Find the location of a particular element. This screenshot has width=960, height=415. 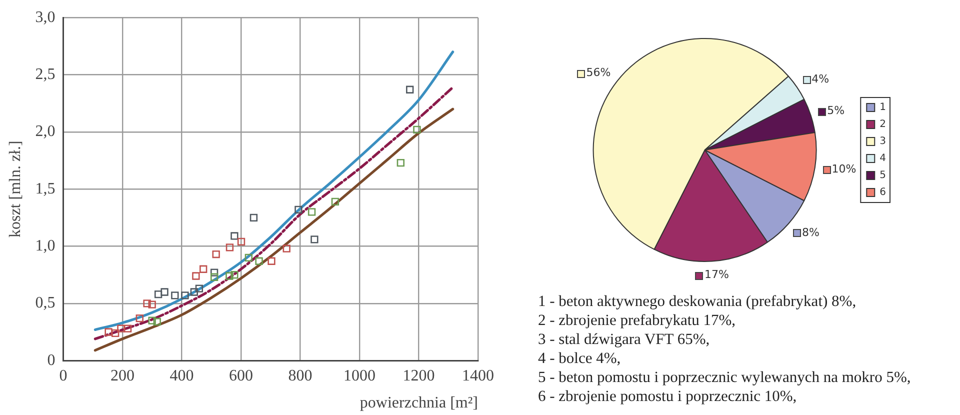

data-label: 56% is located at coordinates (598, 72).